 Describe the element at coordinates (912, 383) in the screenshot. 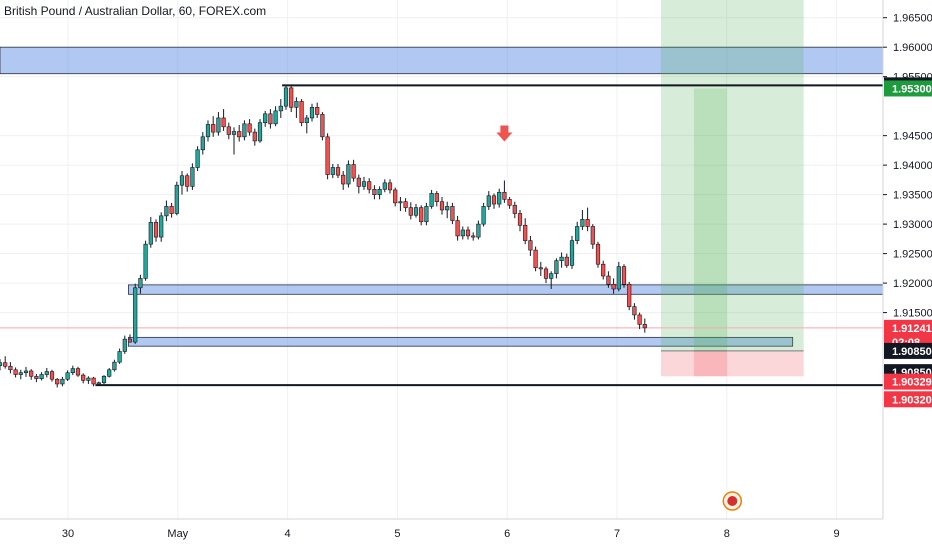

I see `svg-text: 1.90329` at that location.